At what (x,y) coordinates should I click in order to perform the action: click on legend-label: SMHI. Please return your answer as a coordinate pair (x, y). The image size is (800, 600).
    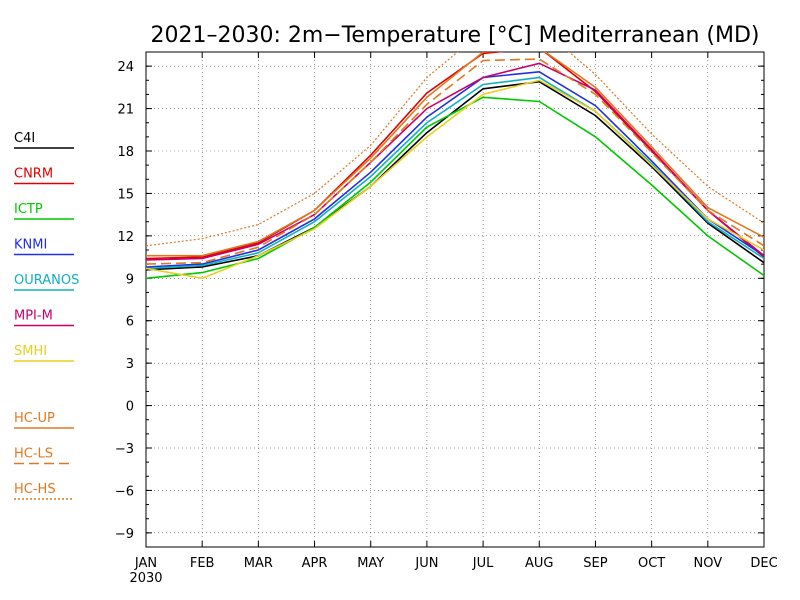
    Looking at the image, I should click on (30, 351).